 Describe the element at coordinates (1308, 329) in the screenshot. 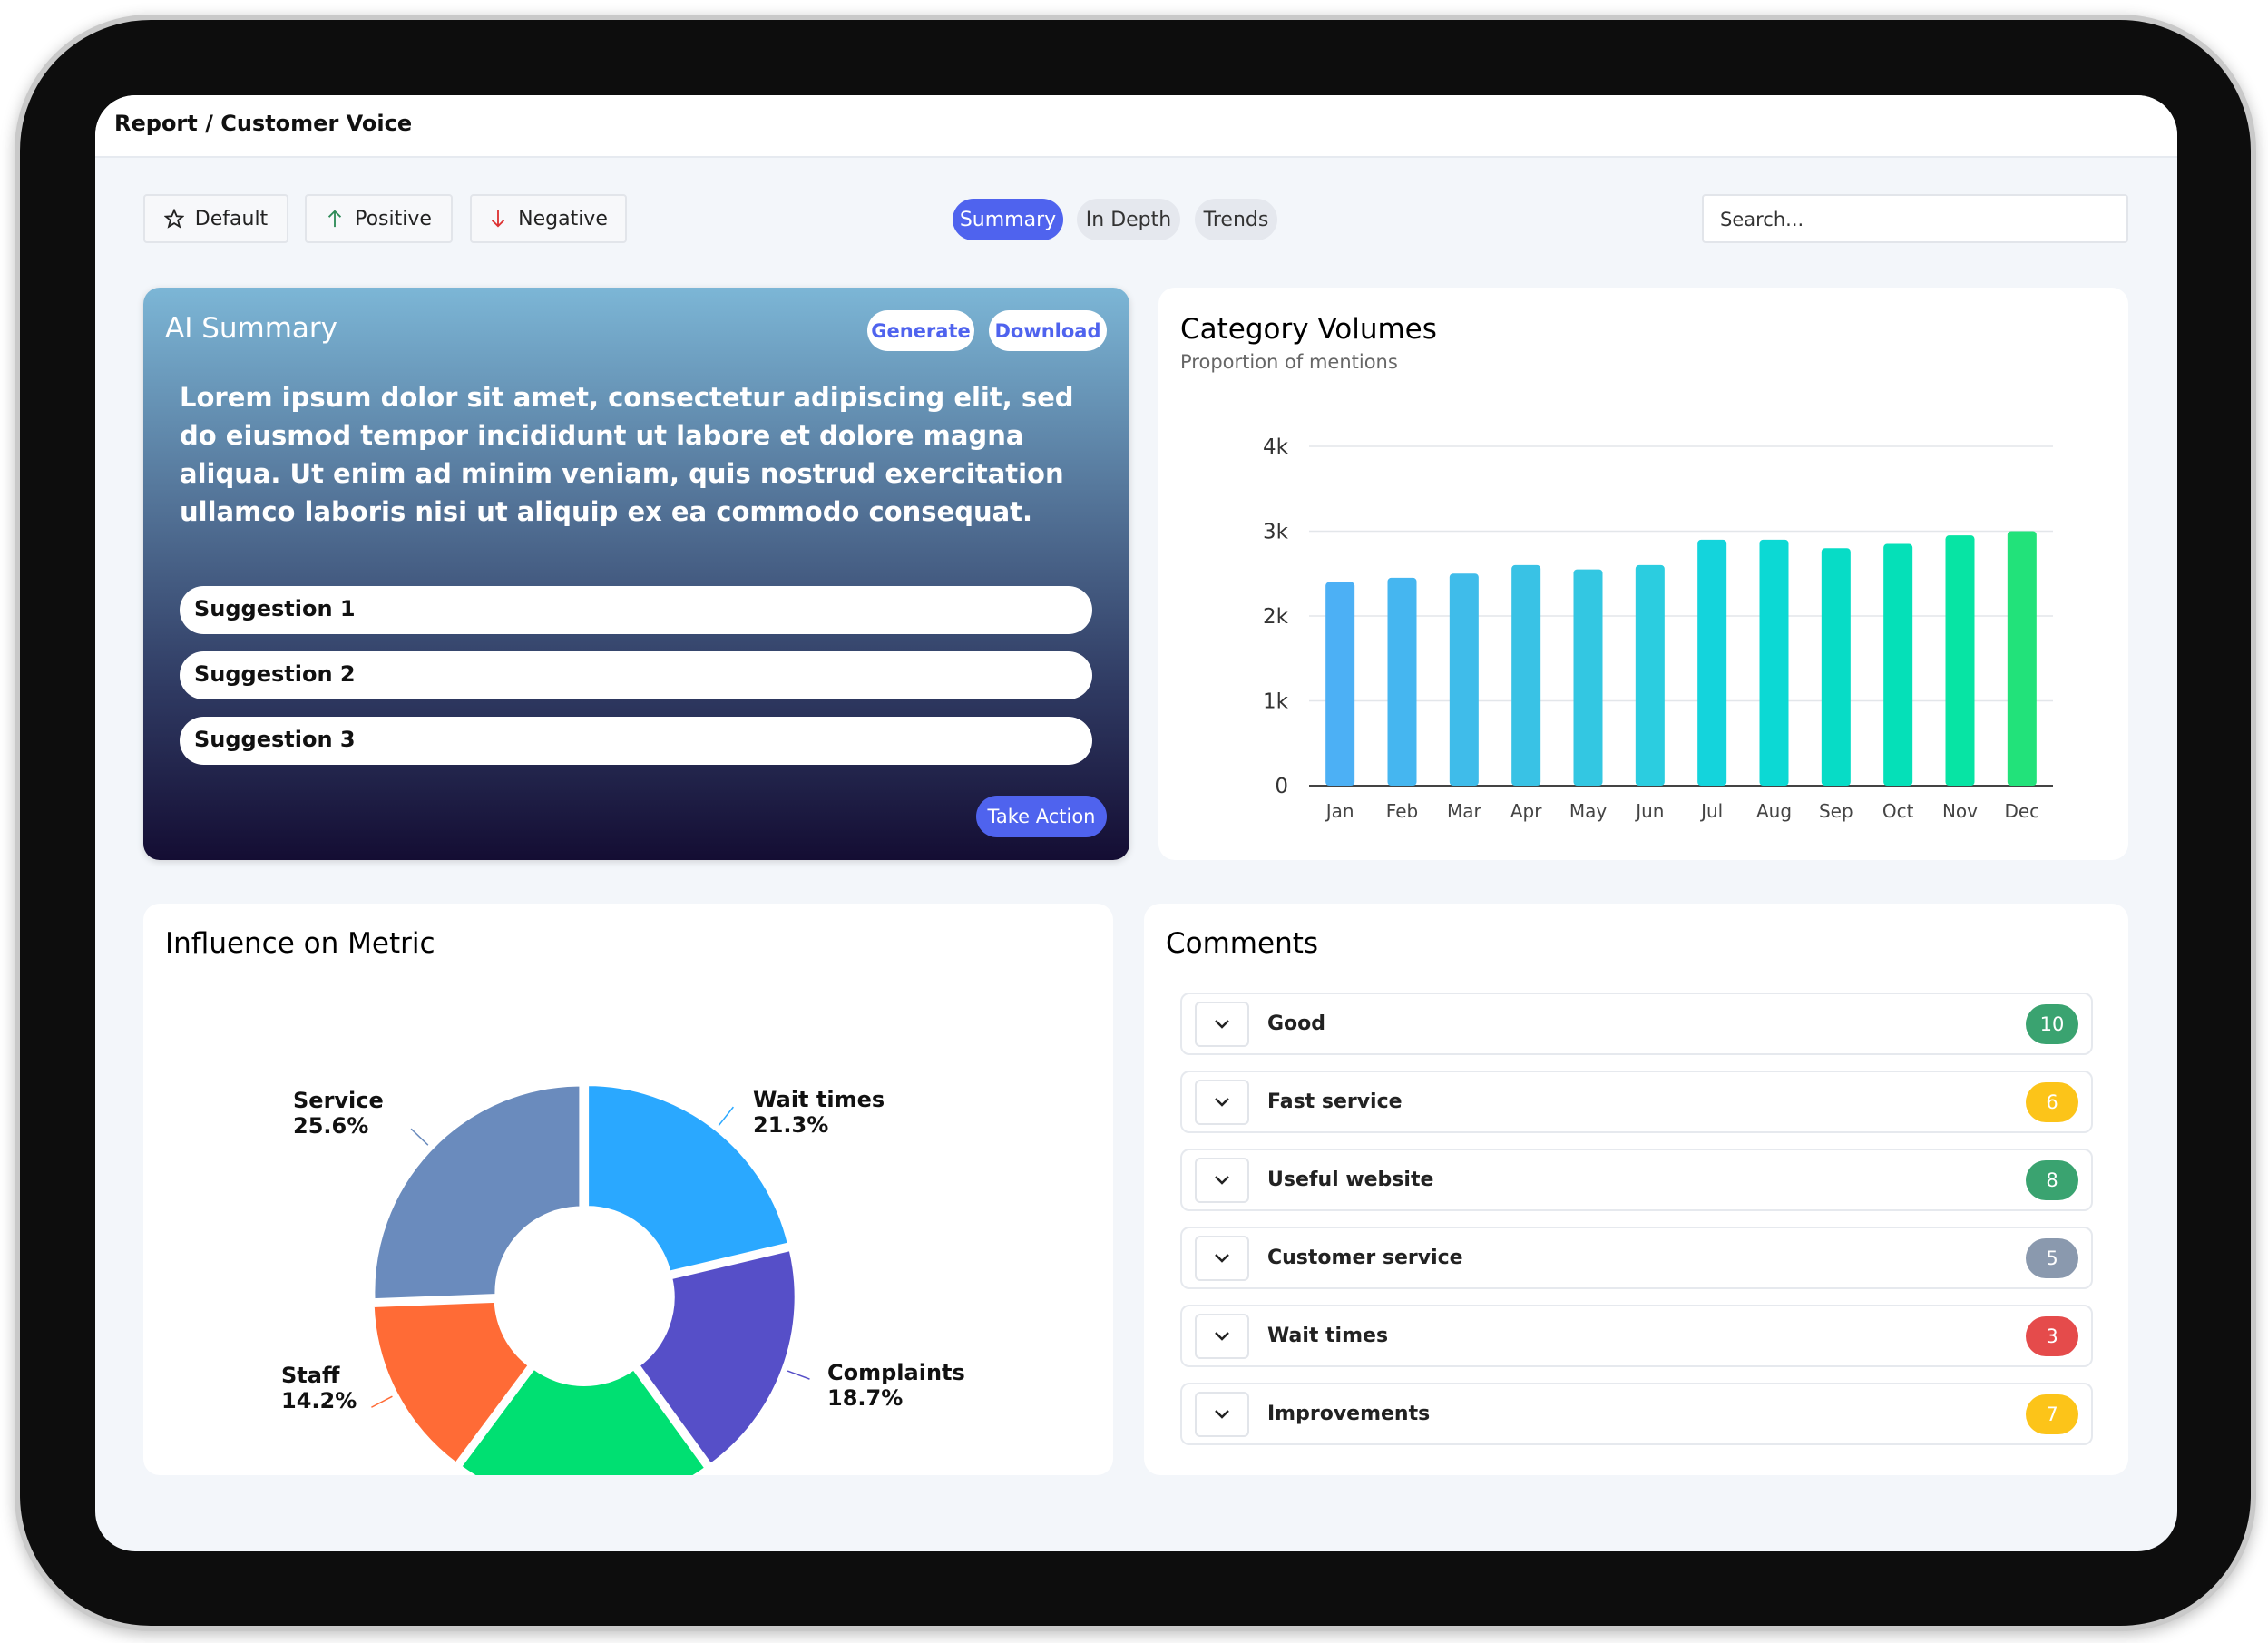

I see `chart-title: Category Volumes` at that location.